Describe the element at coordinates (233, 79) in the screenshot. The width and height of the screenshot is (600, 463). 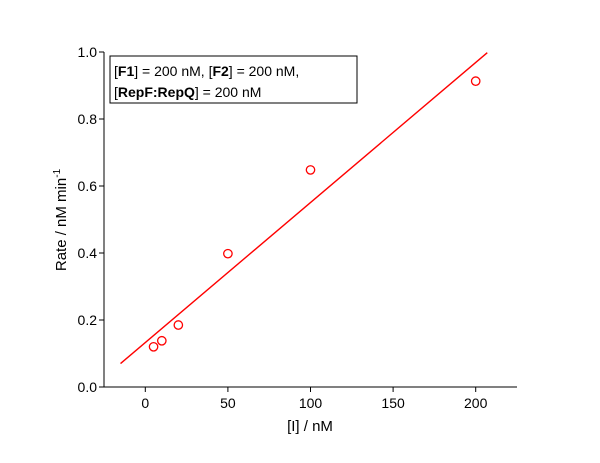
I see `annotation-box` at that location.